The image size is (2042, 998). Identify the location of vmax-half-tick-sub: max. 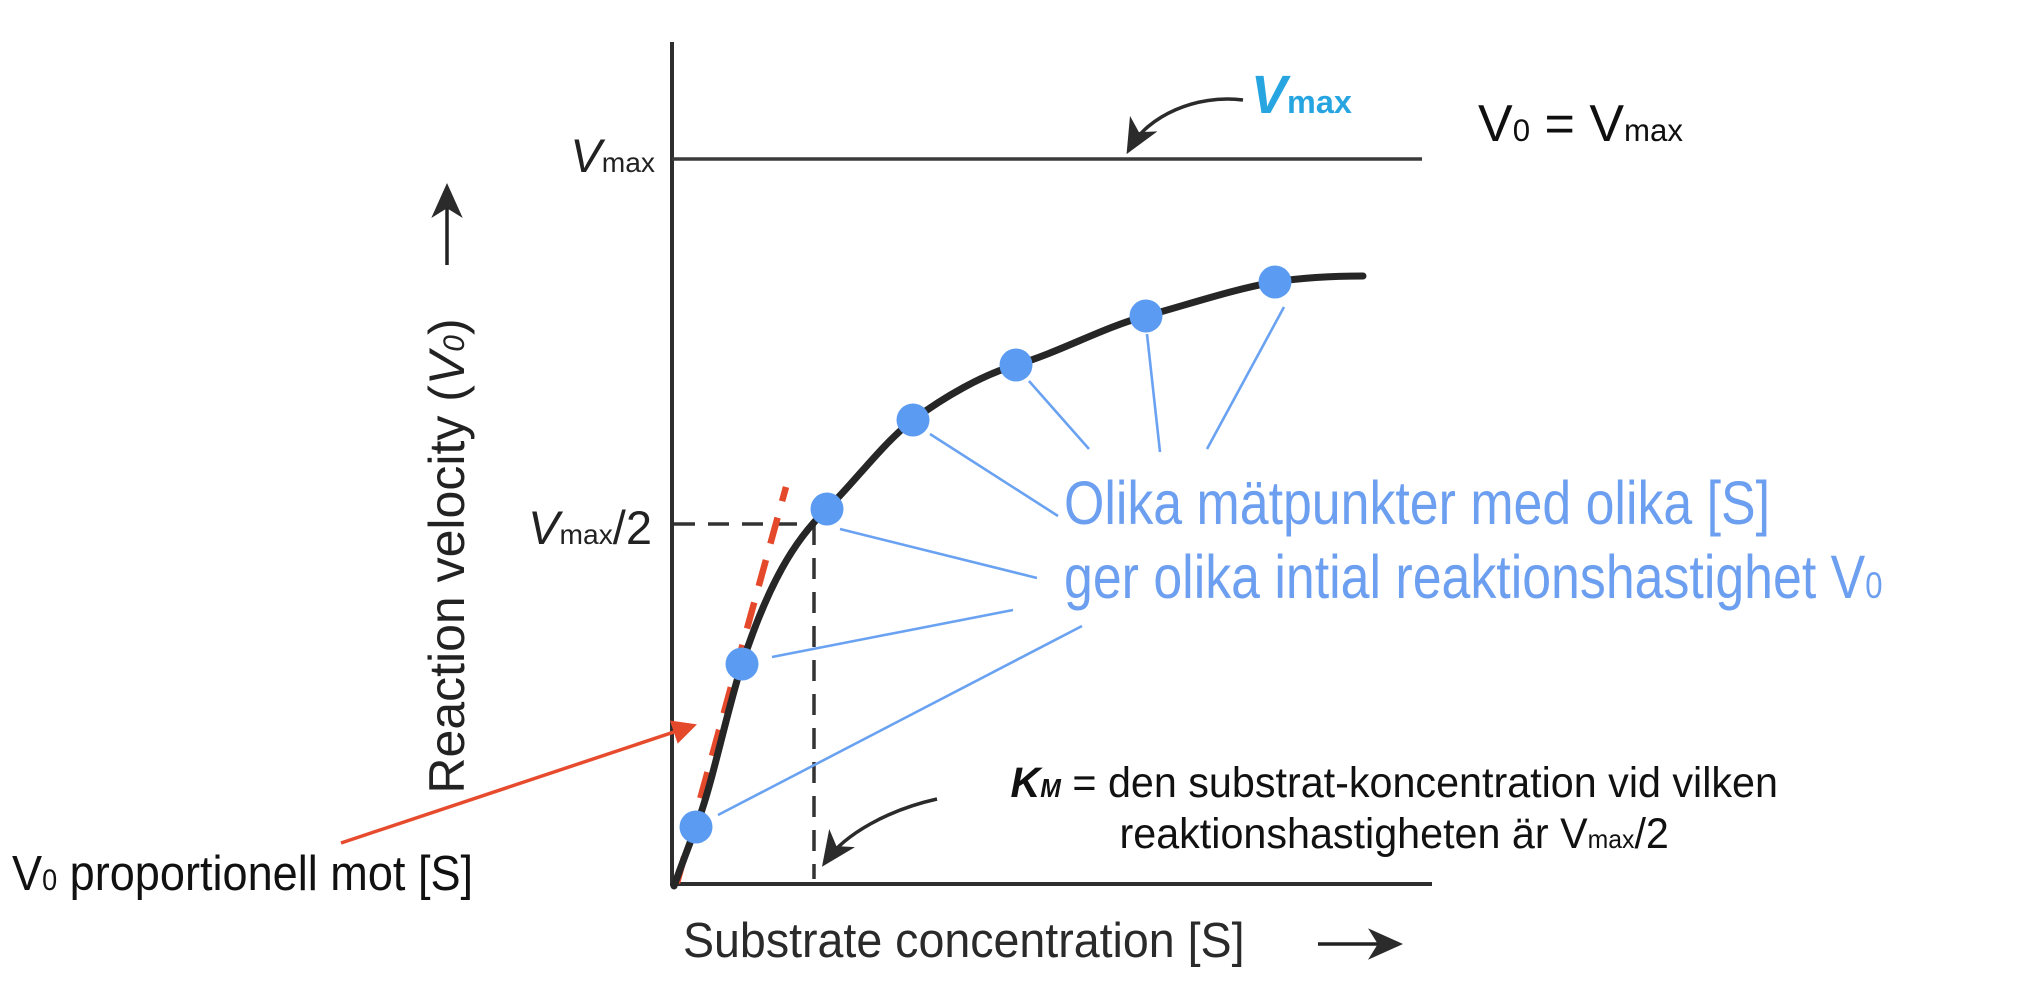
(586, 534).